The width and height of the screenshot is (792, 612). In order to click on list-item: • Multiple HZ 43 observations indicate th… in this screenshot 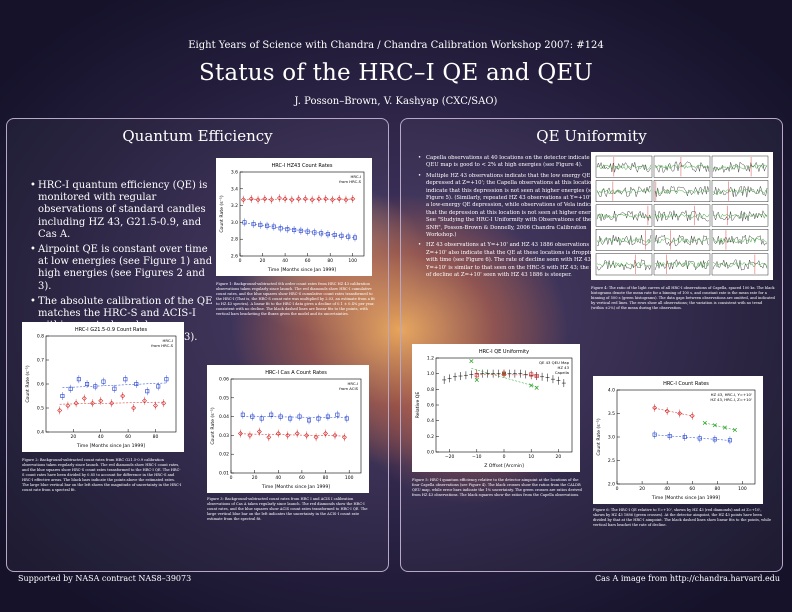, I will do `click(512, 205)`.